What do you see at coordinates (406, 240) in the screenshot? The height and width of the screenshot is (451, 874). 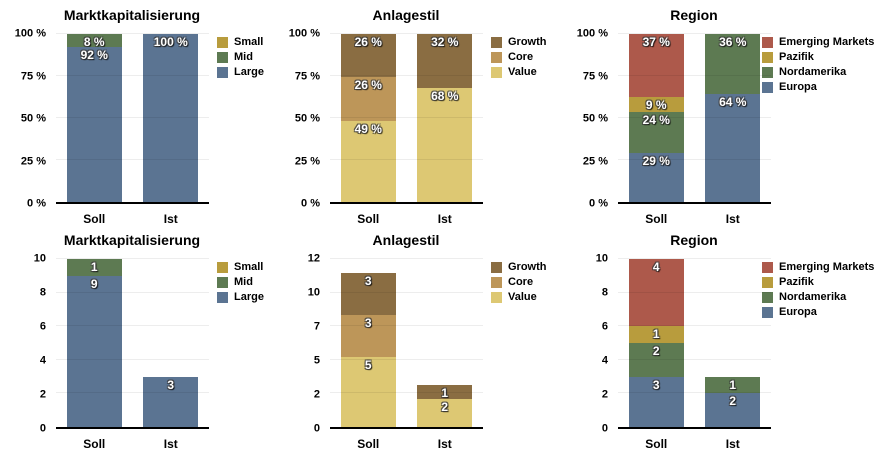 I see `chart-title: Anlagestil` at bounding box center [406, 240].